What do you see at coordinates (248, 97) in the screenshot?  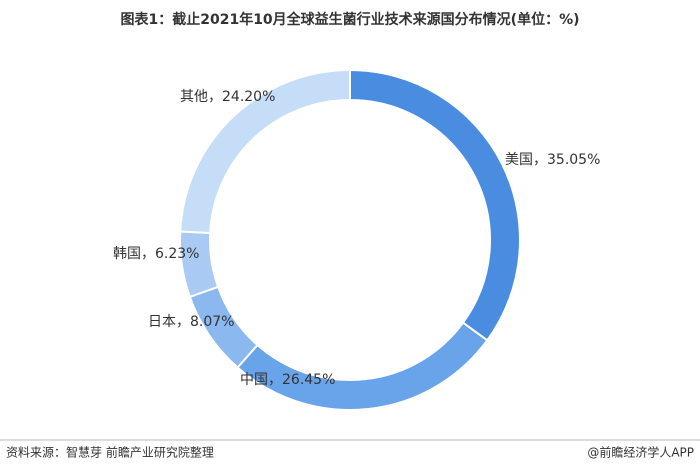 I see `value-label: 24.20%` at bounding box center [248, 97].